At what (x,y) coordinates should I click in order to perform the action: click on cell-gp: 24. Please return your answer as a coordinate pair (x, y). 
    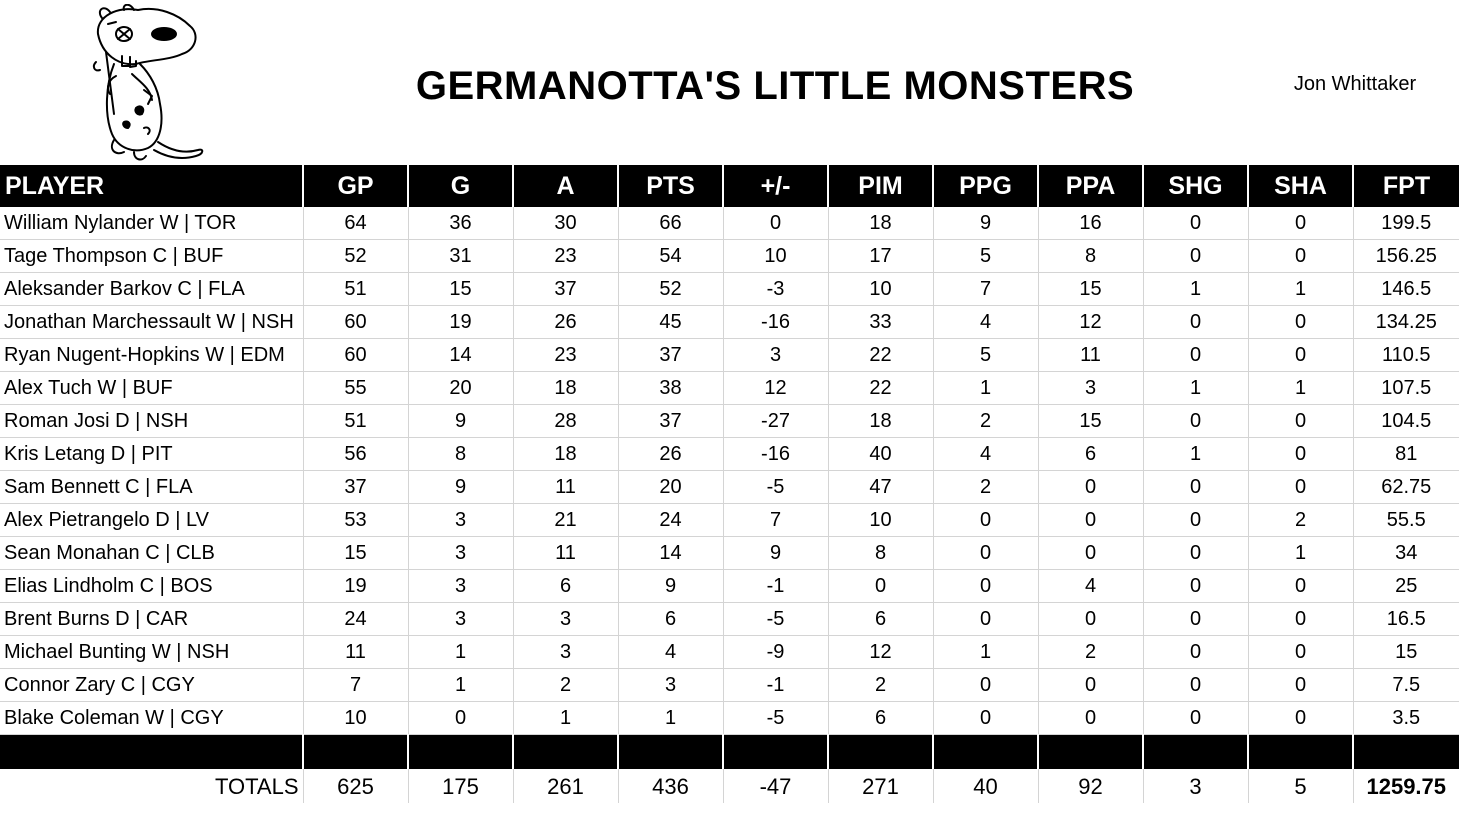
    Looking at the image, I should click on (355, 619).